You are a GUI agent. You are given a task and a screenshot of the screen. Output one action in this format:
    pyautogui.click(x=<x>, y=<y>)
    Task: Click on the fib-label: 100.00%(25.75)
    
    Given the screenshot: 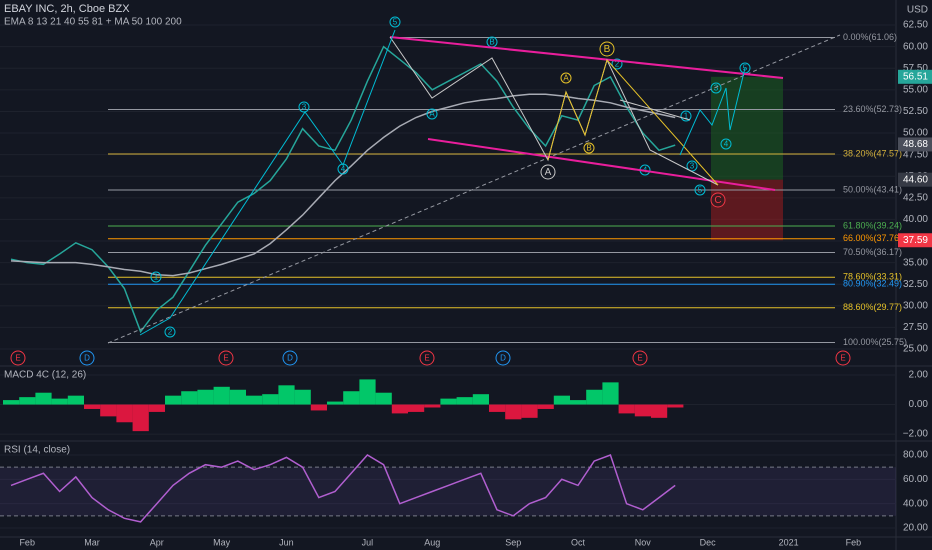 What is the action you would take?
    pyautogui.click(x=875, y=342)
    